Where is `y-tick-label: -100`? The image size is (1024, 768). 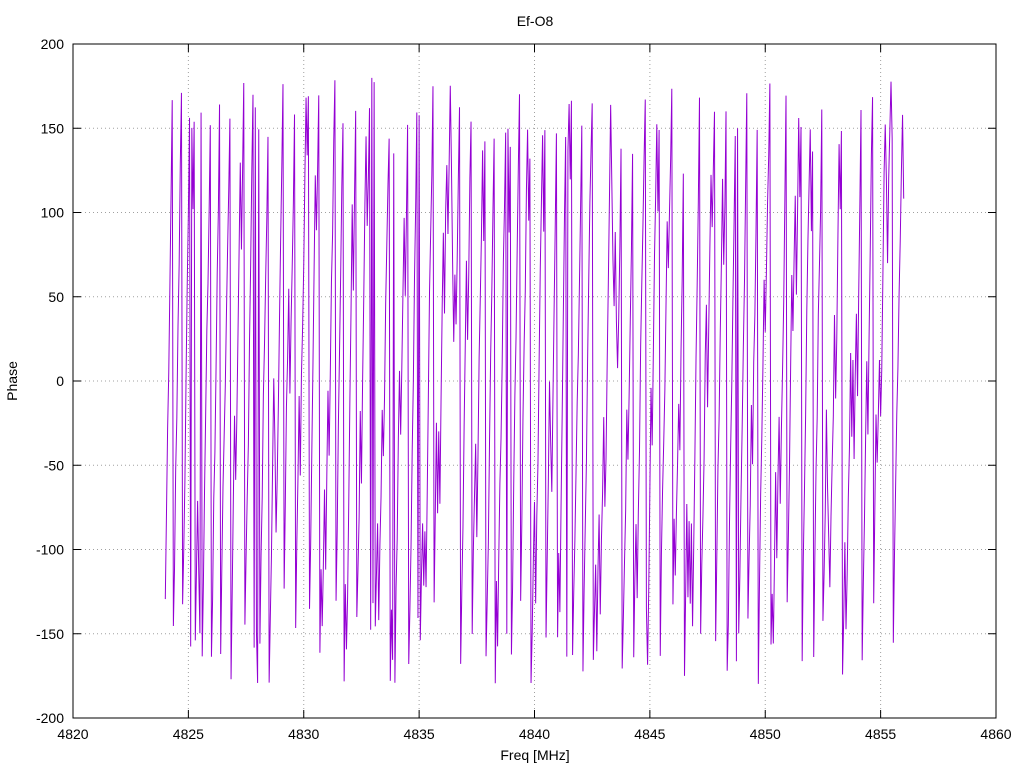 y-tick-label: -100 is located at coordinates (50, 550).